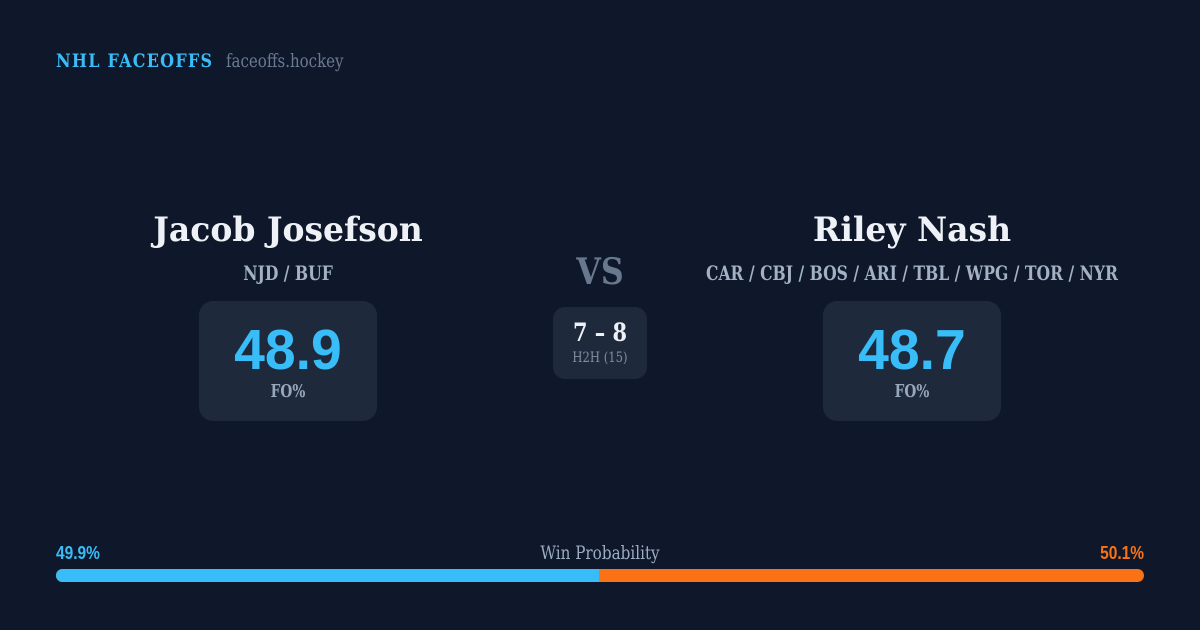 This screenshot has height=630, width=1200. I want to click on player-left-name: Jacob Josefson, so click(288, 229).